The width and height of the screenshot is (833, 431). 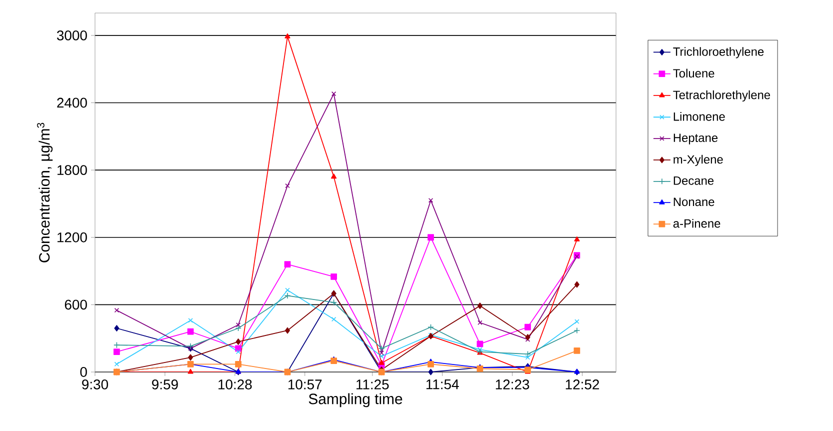 I want to click on x-tick-label: 12:23, so click(x=513, y=385).